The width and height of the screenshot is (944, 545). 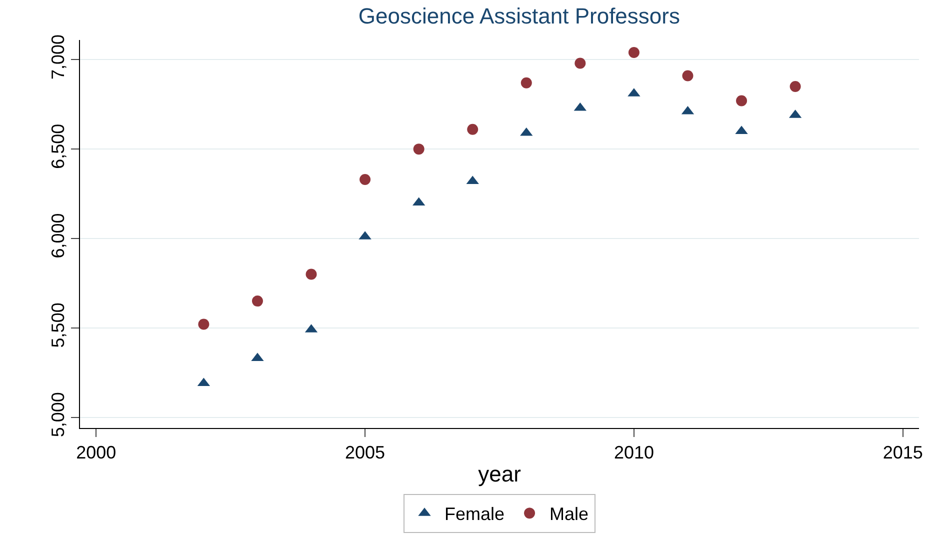 What do you see at coordinates (58, 325) in the screenshot?
I see `y-tick-label: 5,500` at bounding box center [58, 325].